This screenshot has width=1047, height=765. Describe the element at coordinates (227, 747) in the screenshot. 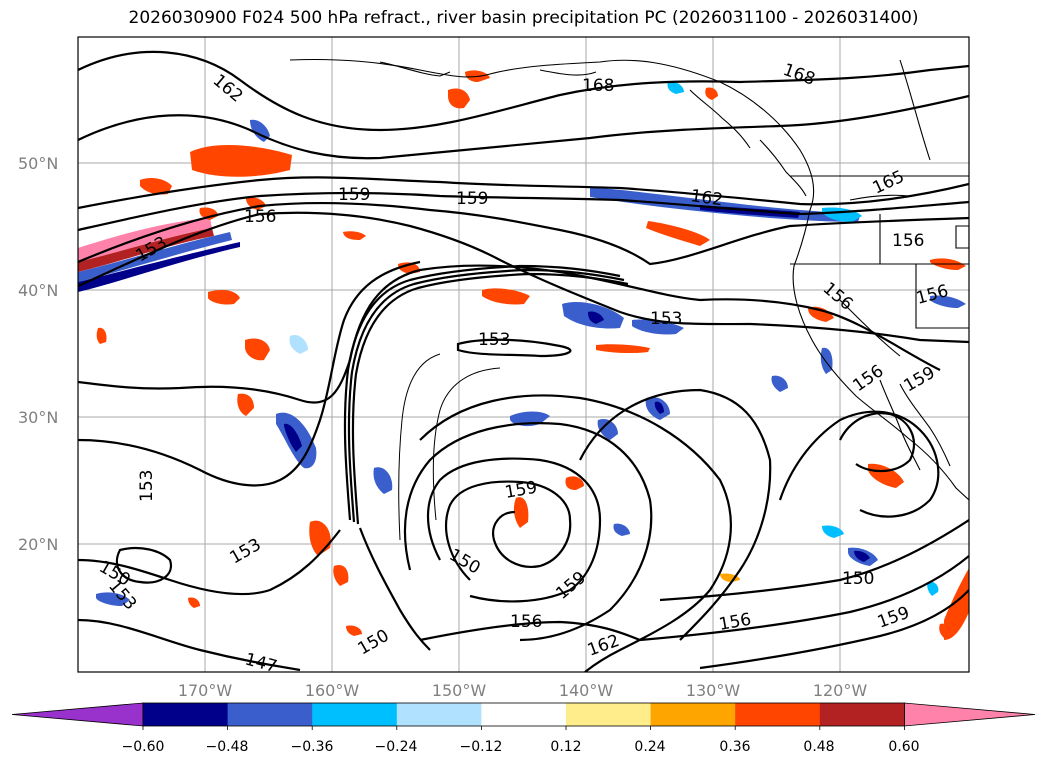

I see `colorbar-tick-label: −0.48` at that location.